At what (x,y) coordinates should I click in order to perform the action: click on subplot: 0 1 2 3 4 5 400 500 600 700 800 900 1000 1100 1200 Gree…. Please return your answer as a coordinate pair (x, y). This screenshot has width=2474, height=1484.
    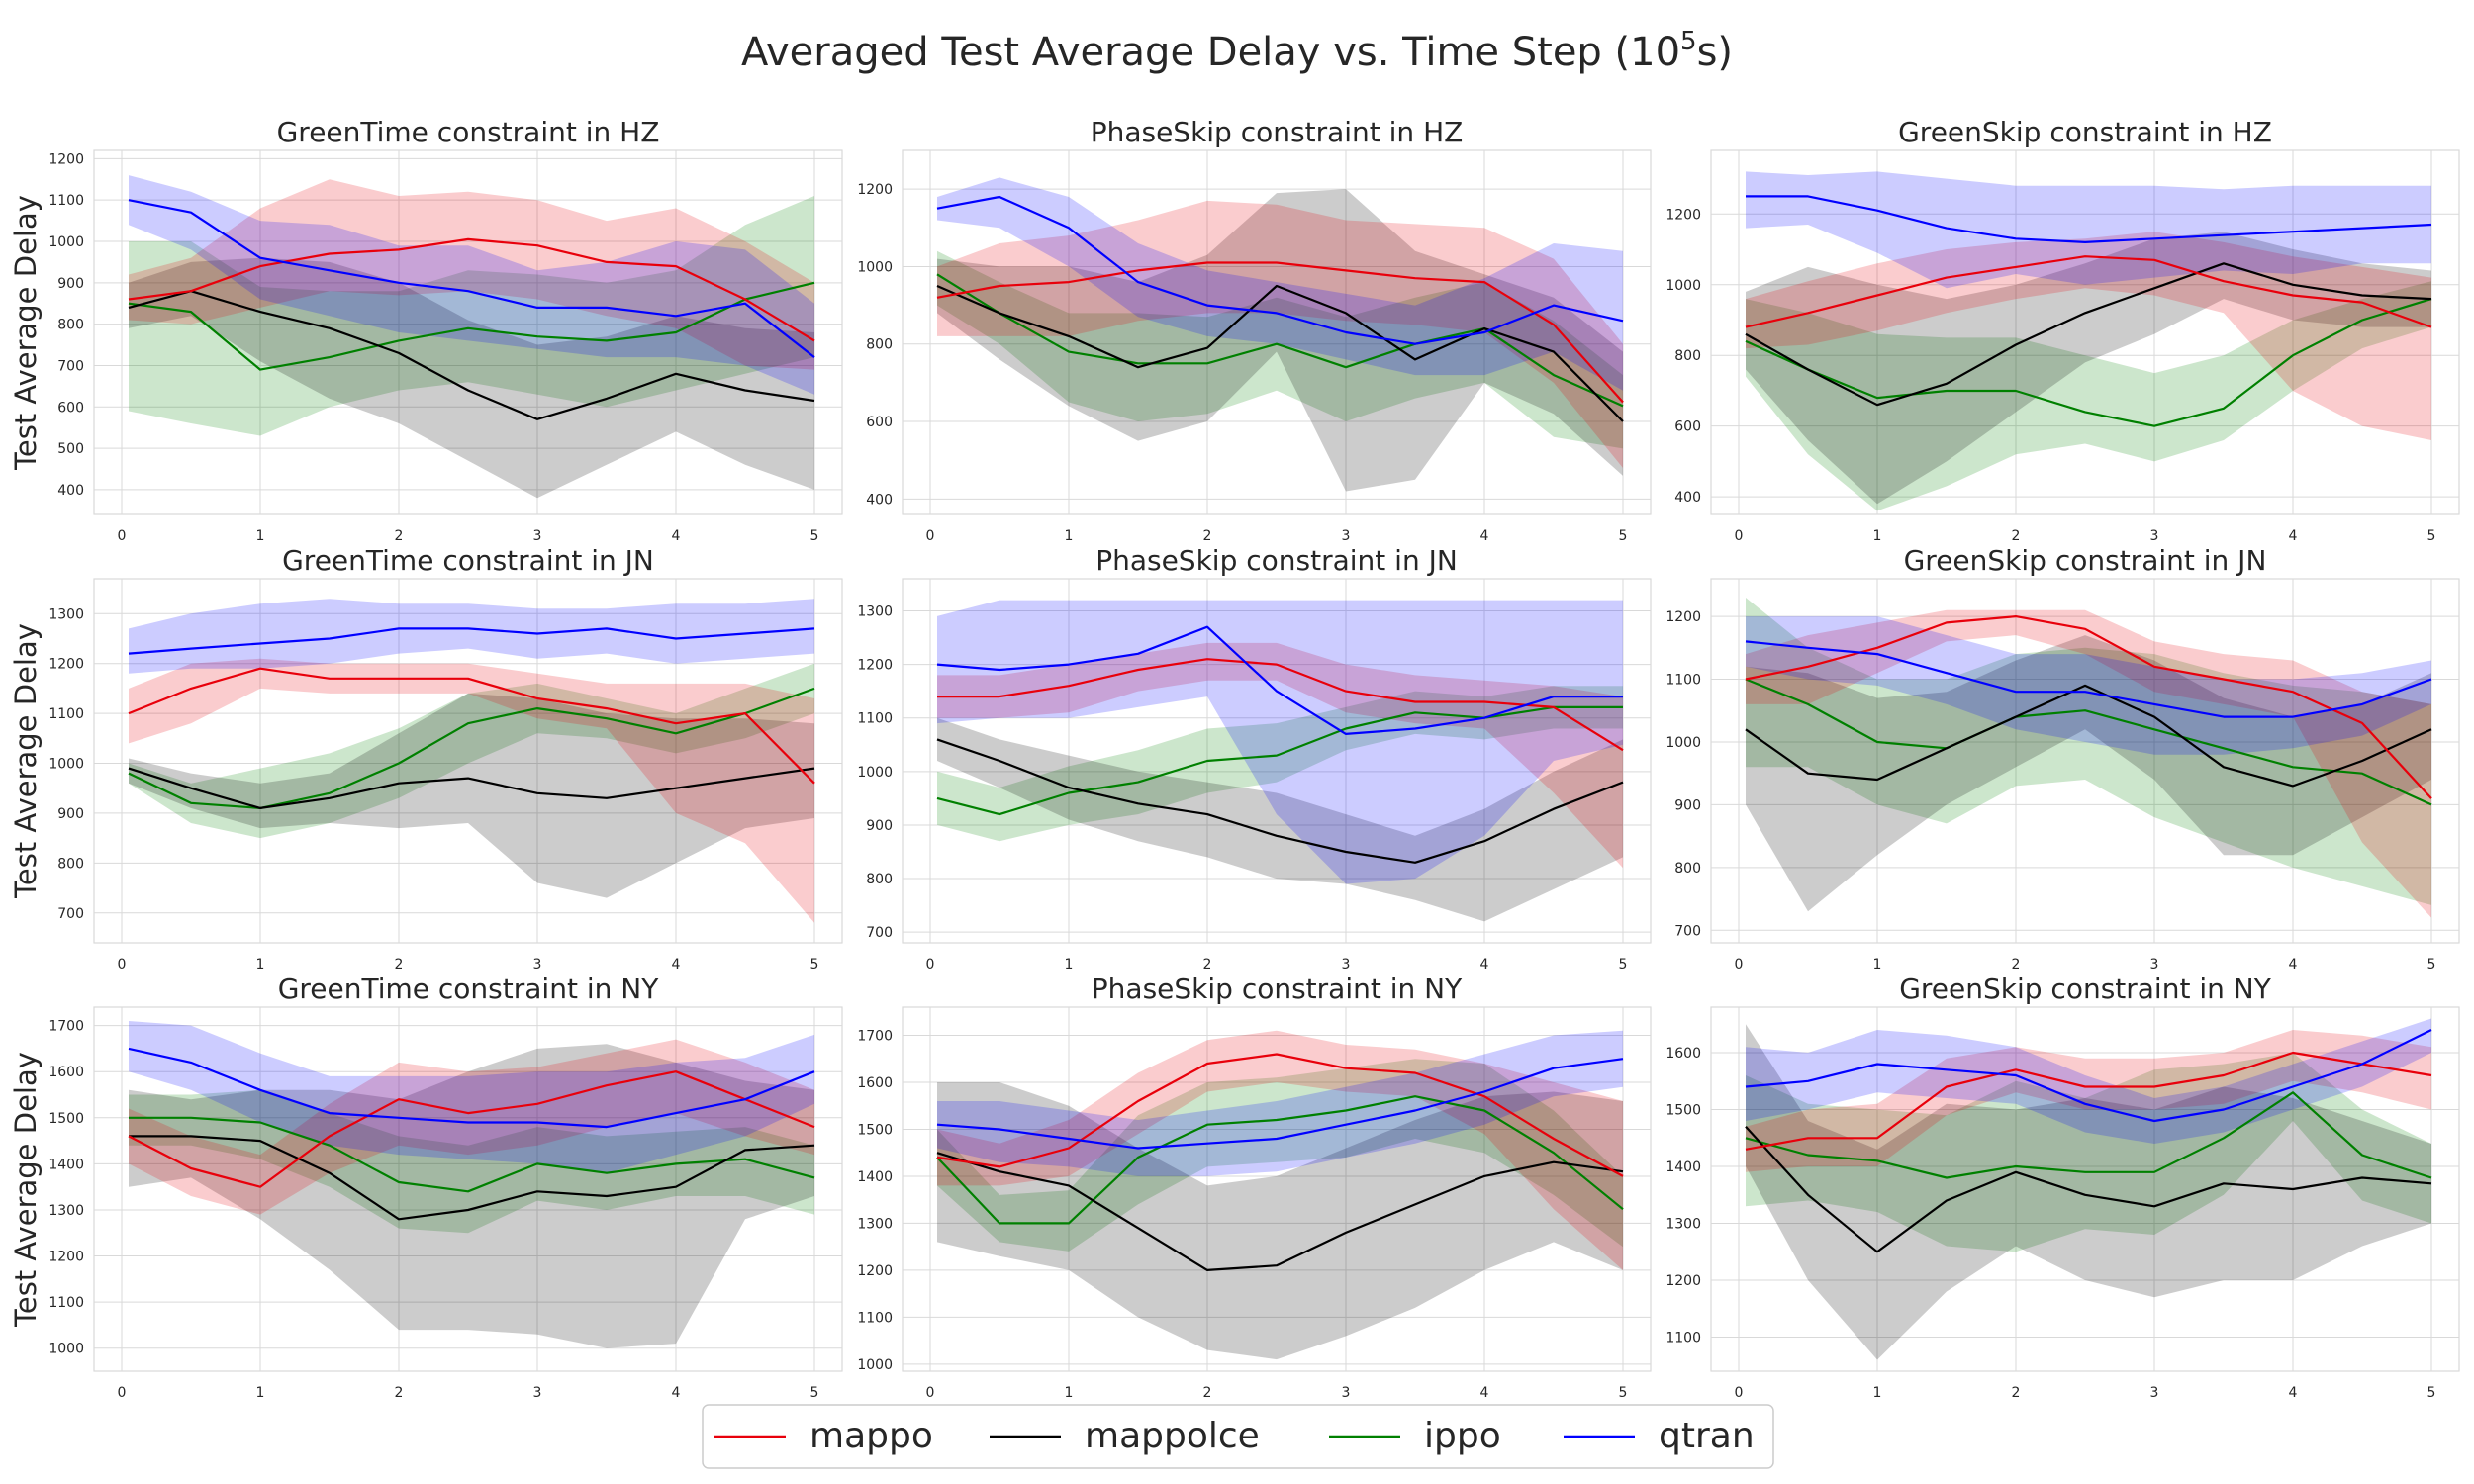
    Looking at the image, I should click on (426, 330).